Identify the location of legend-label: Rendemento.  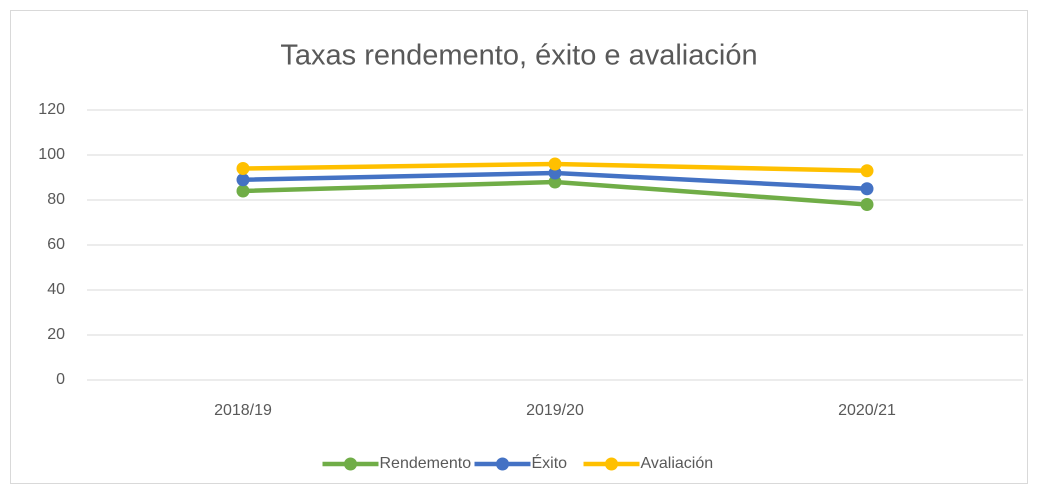
(426, 463).